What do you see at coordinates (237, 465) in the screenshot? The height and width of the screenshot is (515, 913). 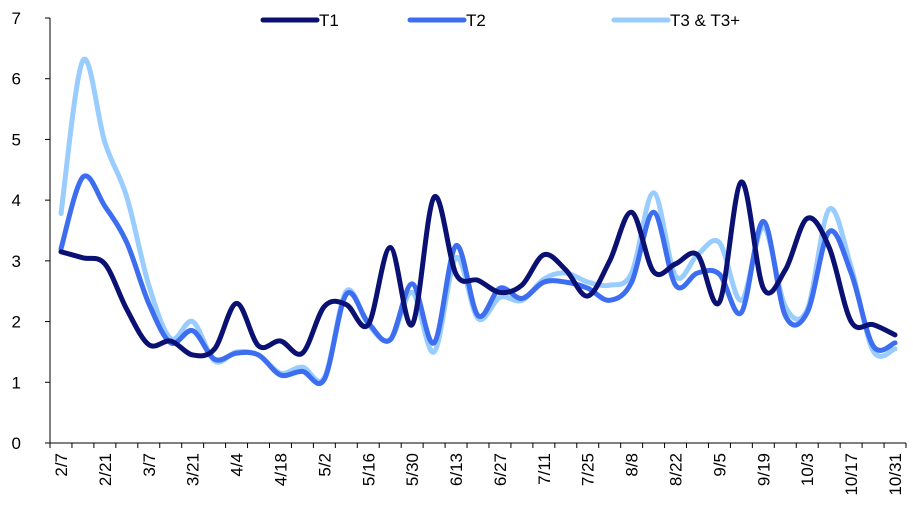 I see `x-tick-label: 4/4` at bounding box center [237, 465].